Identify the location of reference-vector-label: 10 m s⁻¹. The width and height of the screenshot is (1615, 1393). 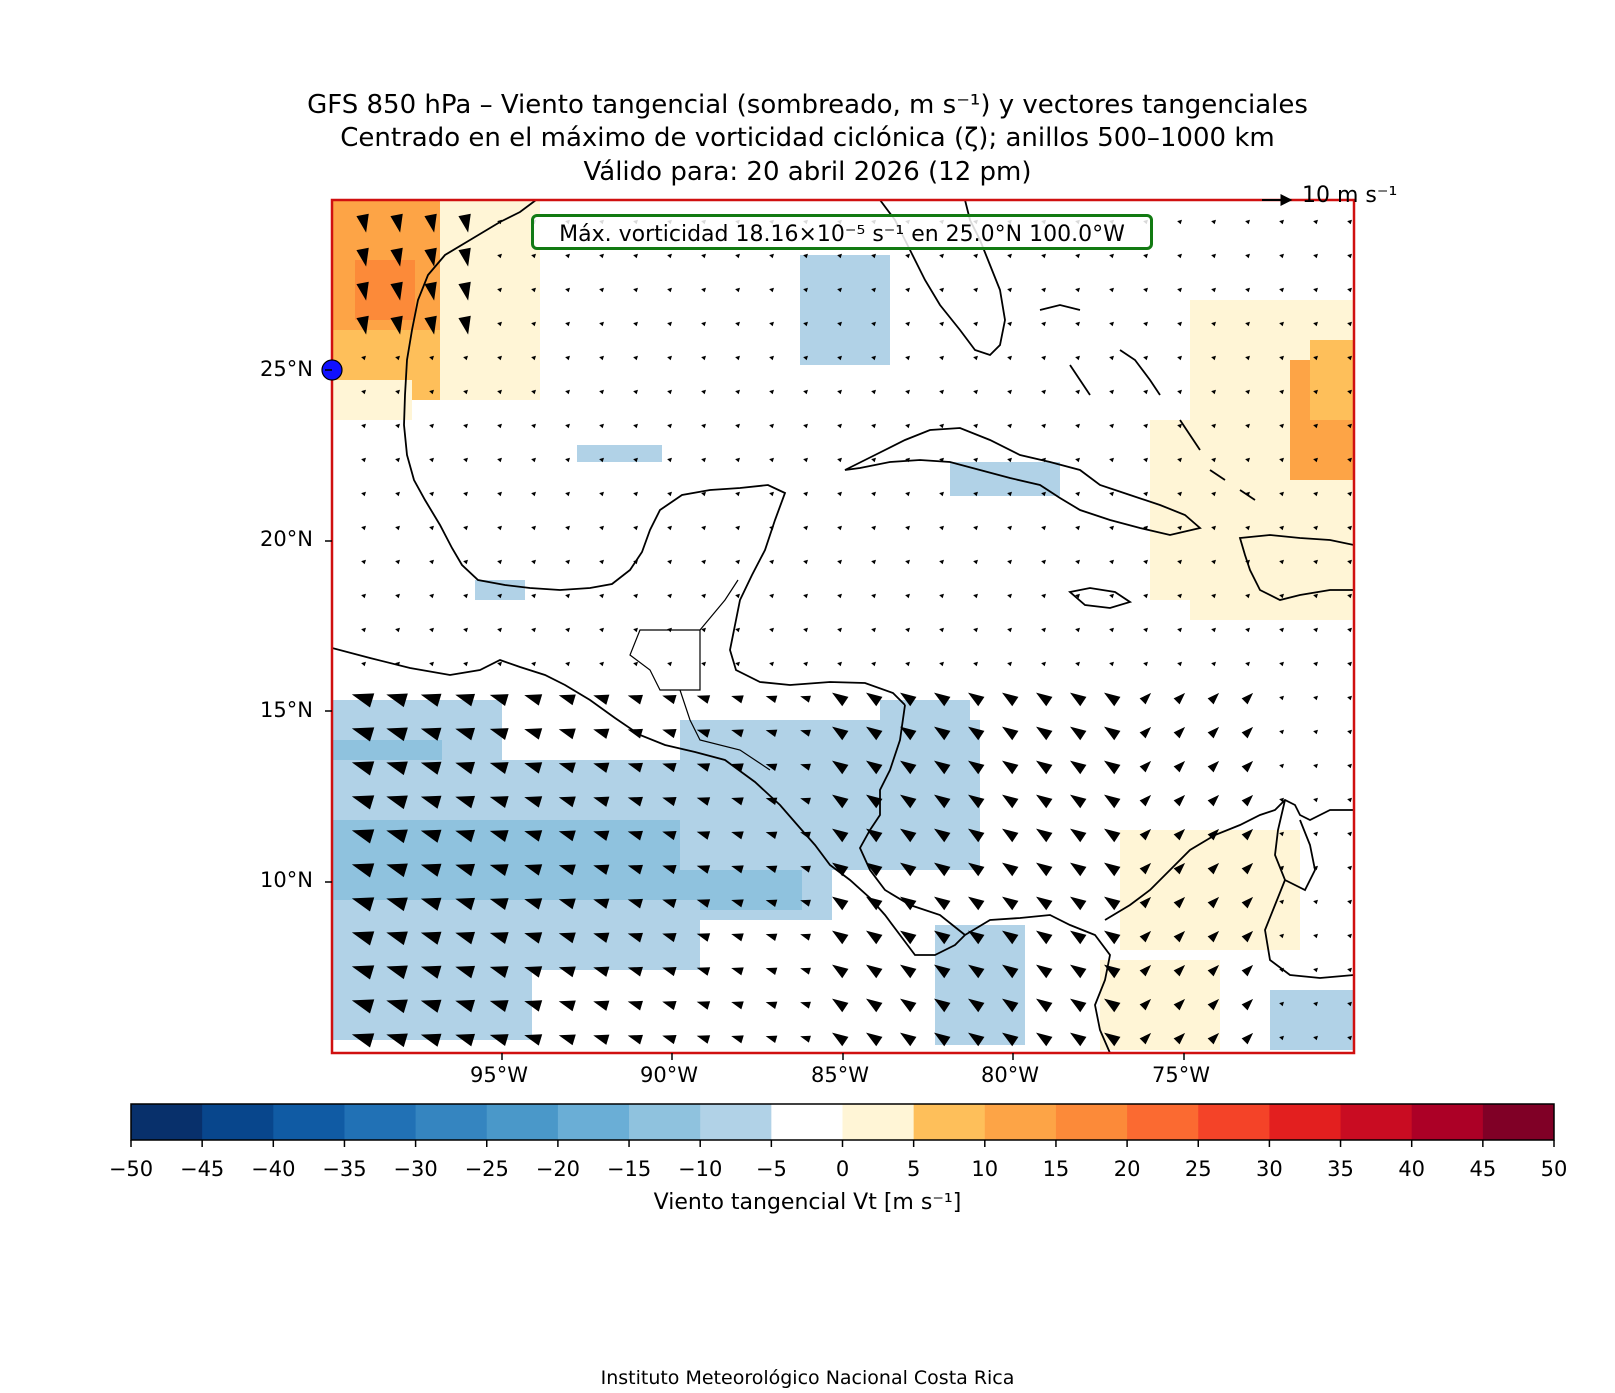
(1350, 195).